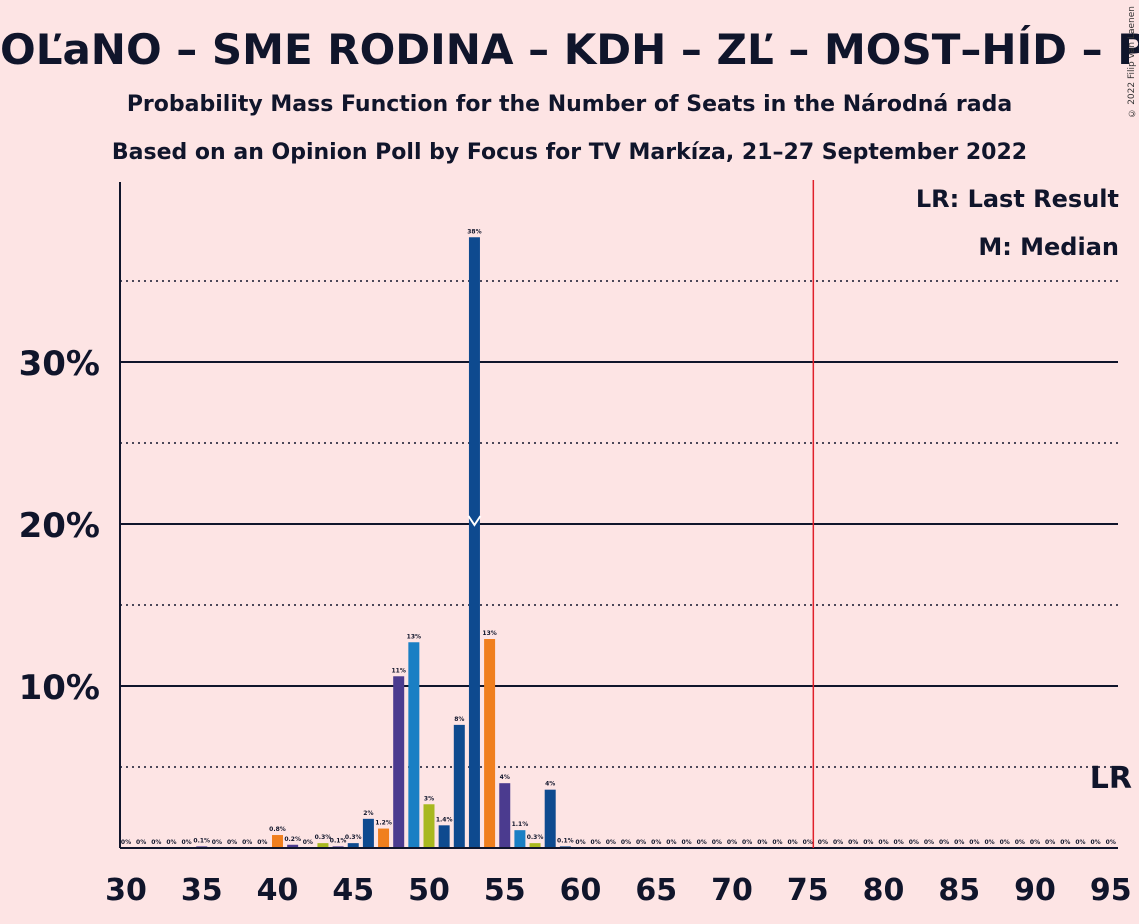  Describe the element at coordinates (353, 890) in the screenshot. I see `x-tick-label: 45` at that location.